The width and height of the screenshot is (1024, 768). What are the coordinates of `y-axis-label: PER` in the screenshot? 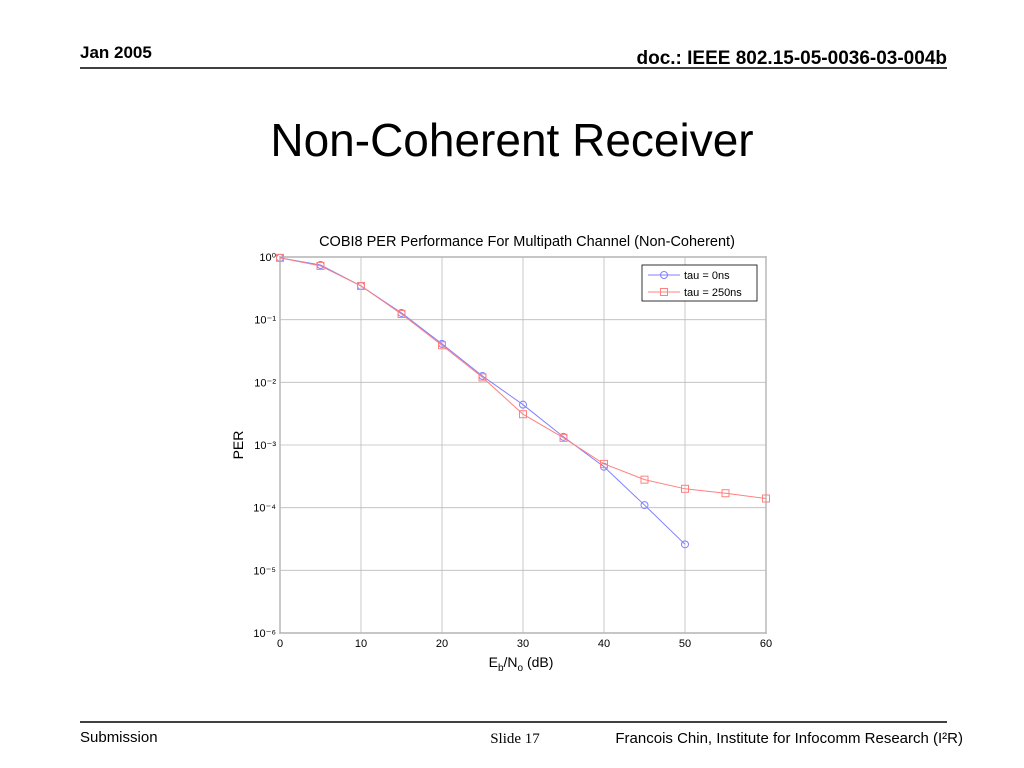 It's located at (238, 445).